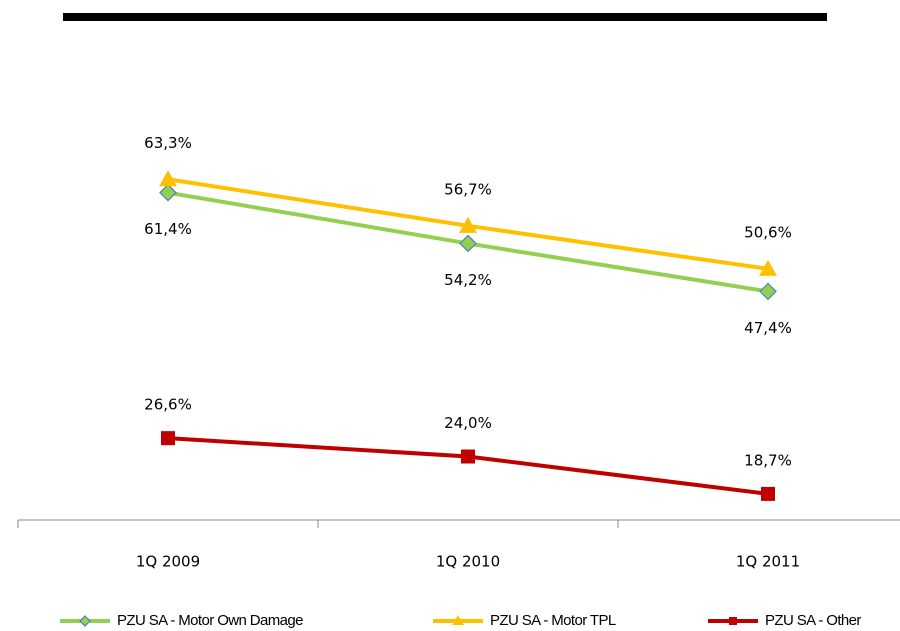 The image size is (900, 631). Describe the element at coordinates (768, 232) in the screenshot. I see `data-label: 50,6%` at that location.